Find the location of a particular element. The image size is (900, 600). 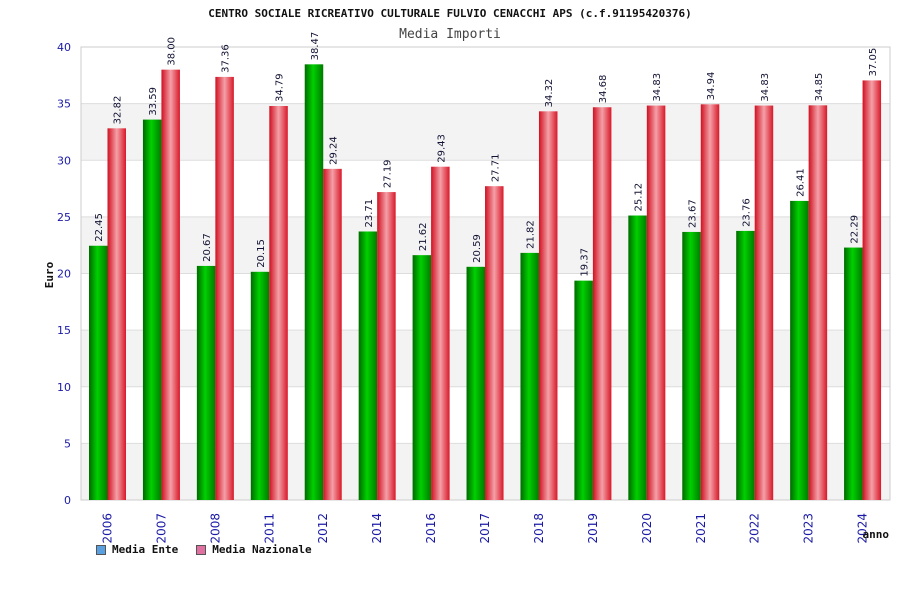

data-label: 22.29 is located at coordinates (854, 229).